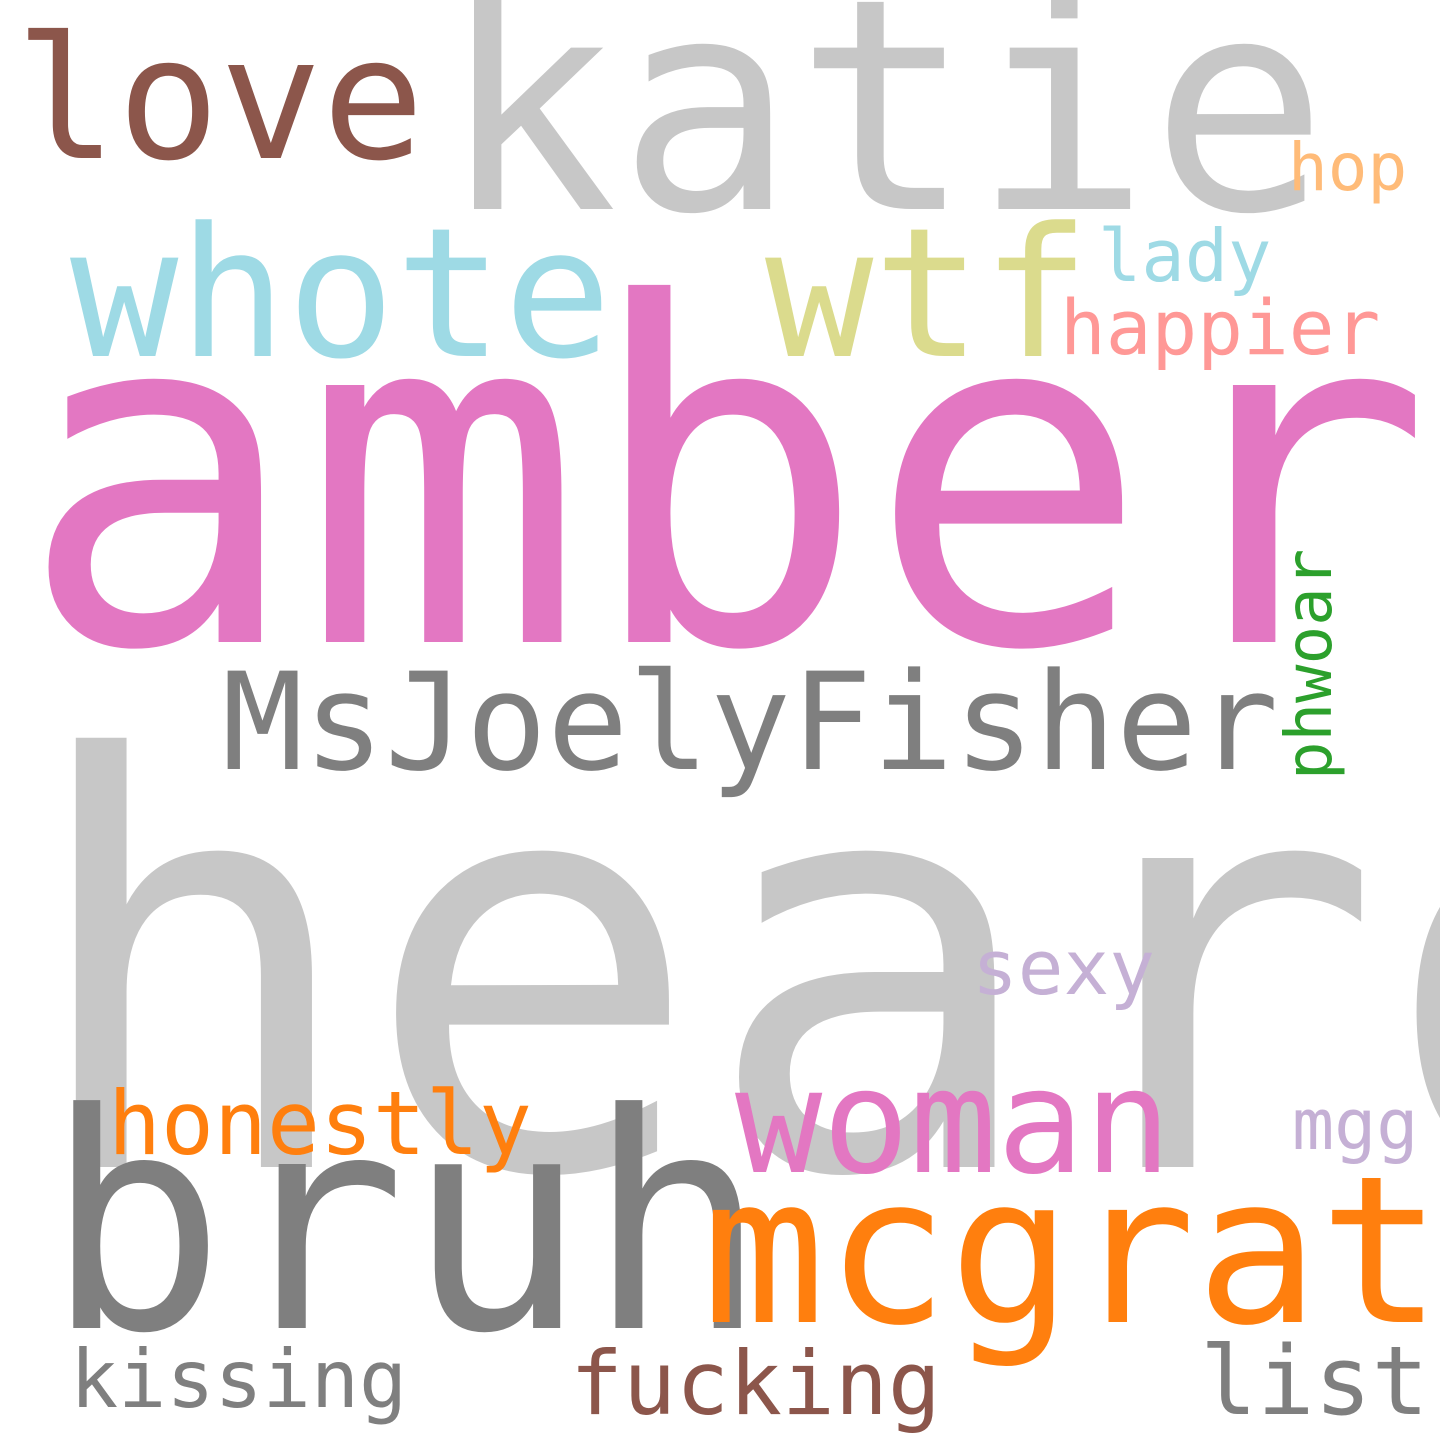 This screenshot has width=1440, height=1440. I want to click on word-woman: woman, so click(953, 1122).